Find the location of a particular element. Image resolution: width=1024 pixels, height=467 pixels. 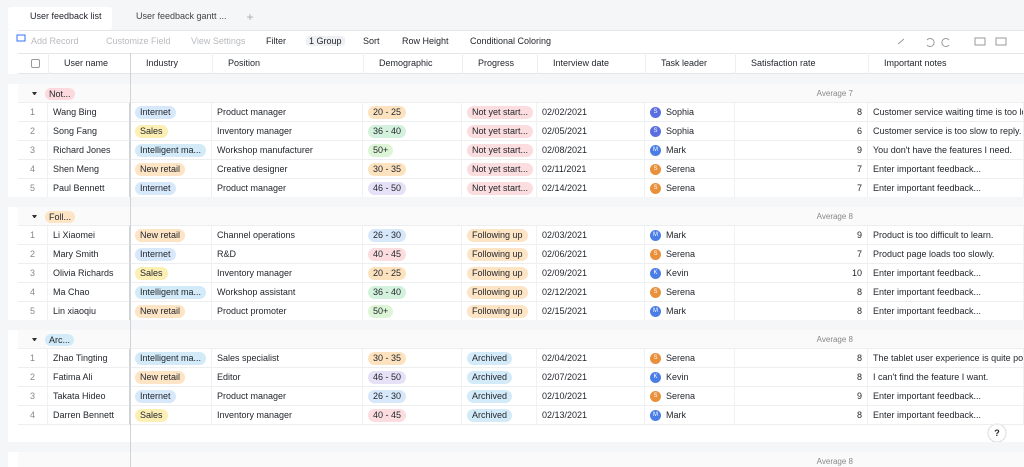

cell-date: 02/04/2021 is located at coordinates (591, 358).